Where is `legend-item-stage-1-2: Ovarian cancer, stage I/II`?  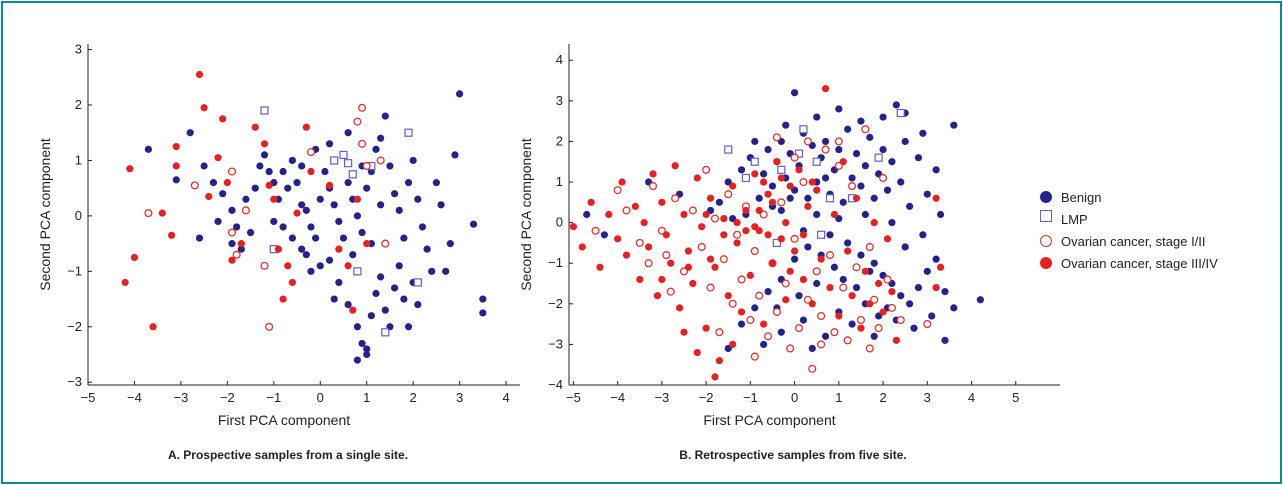 legend-item-stage-1-2: Ovarian cancer, stage I/II is located at coordinates (1129, 241).